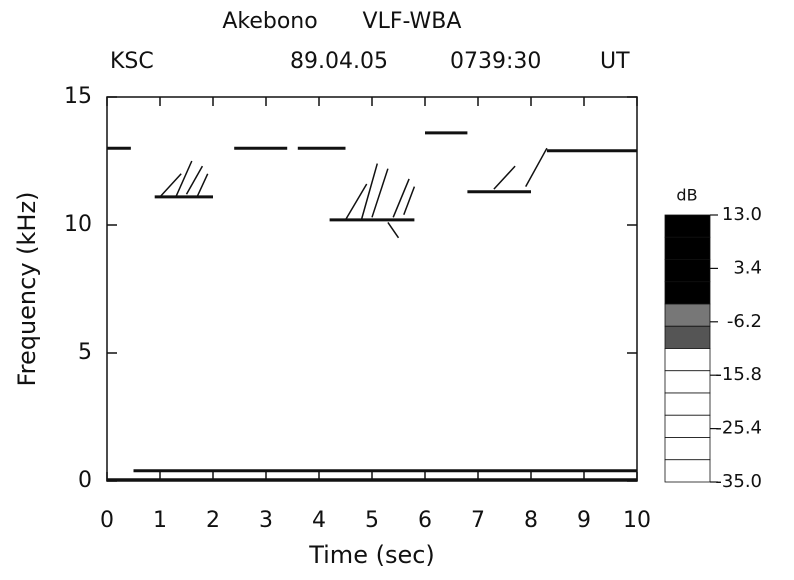 The image size is (794, 580). What do you see at coordinates (478, 520) in the screenshot?
I see `x-tick-label: 7` at bounding box center [478, 520].